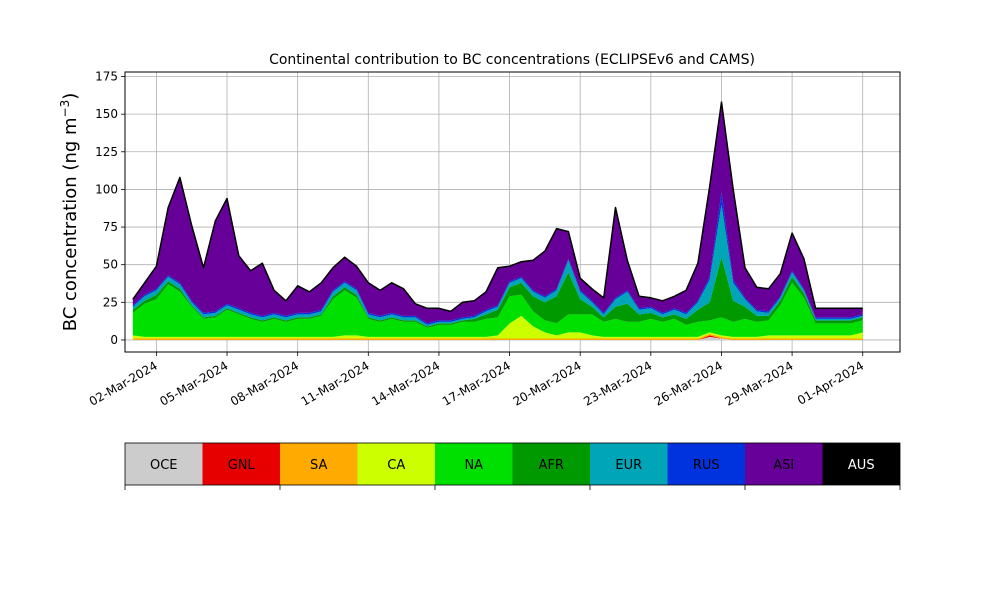 This screenshot has width=1000, height=600. Describe the element at coordinates (617, 383) in the screenshot. I see `x-tick-label: 23-Mar-2024` at that location.